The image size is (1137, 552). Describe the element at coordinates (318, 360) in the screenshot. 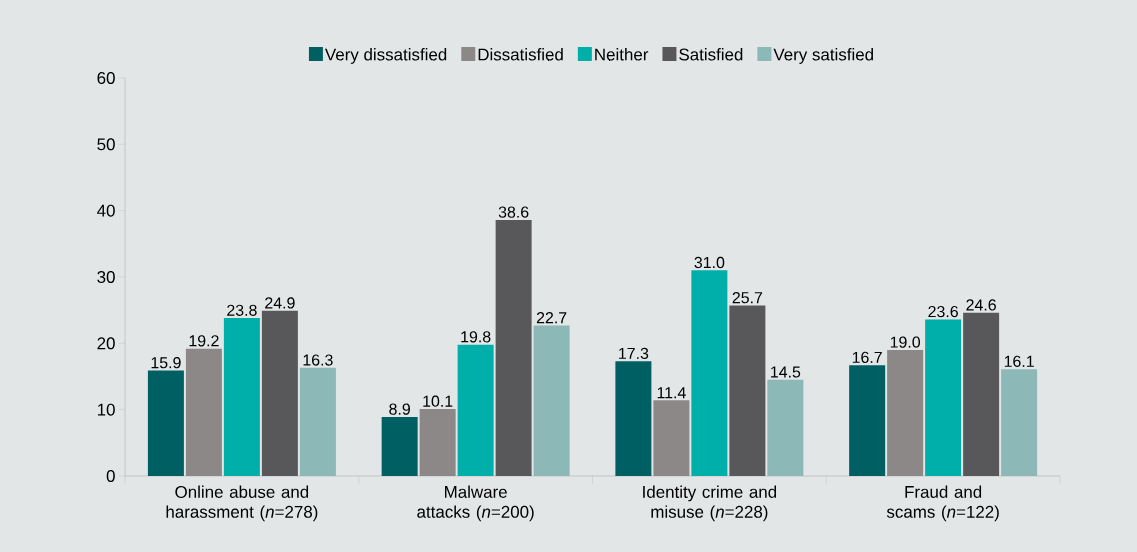

I see `data-label: 16.3` at that location.